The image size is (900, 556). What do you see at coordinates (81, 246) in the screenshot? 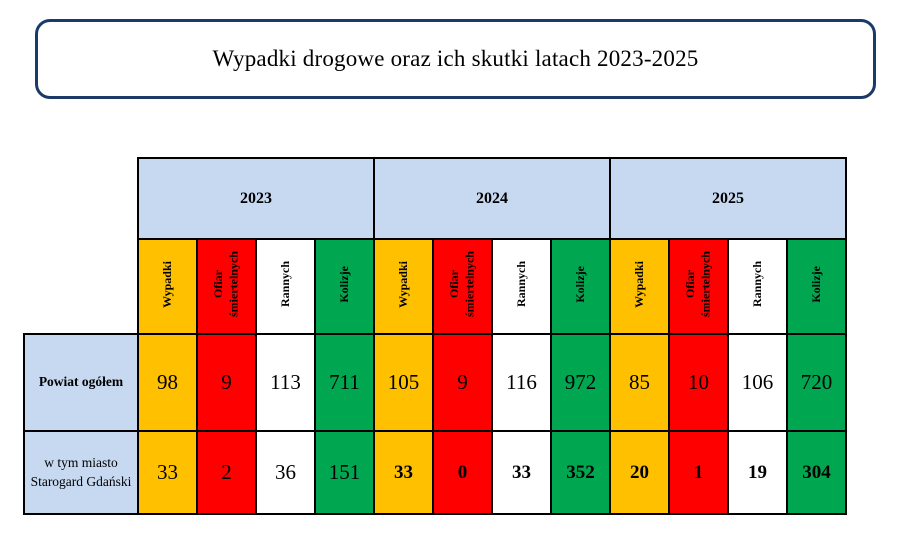
I see `table-corner-spacer` at bounding box center [81, 246].